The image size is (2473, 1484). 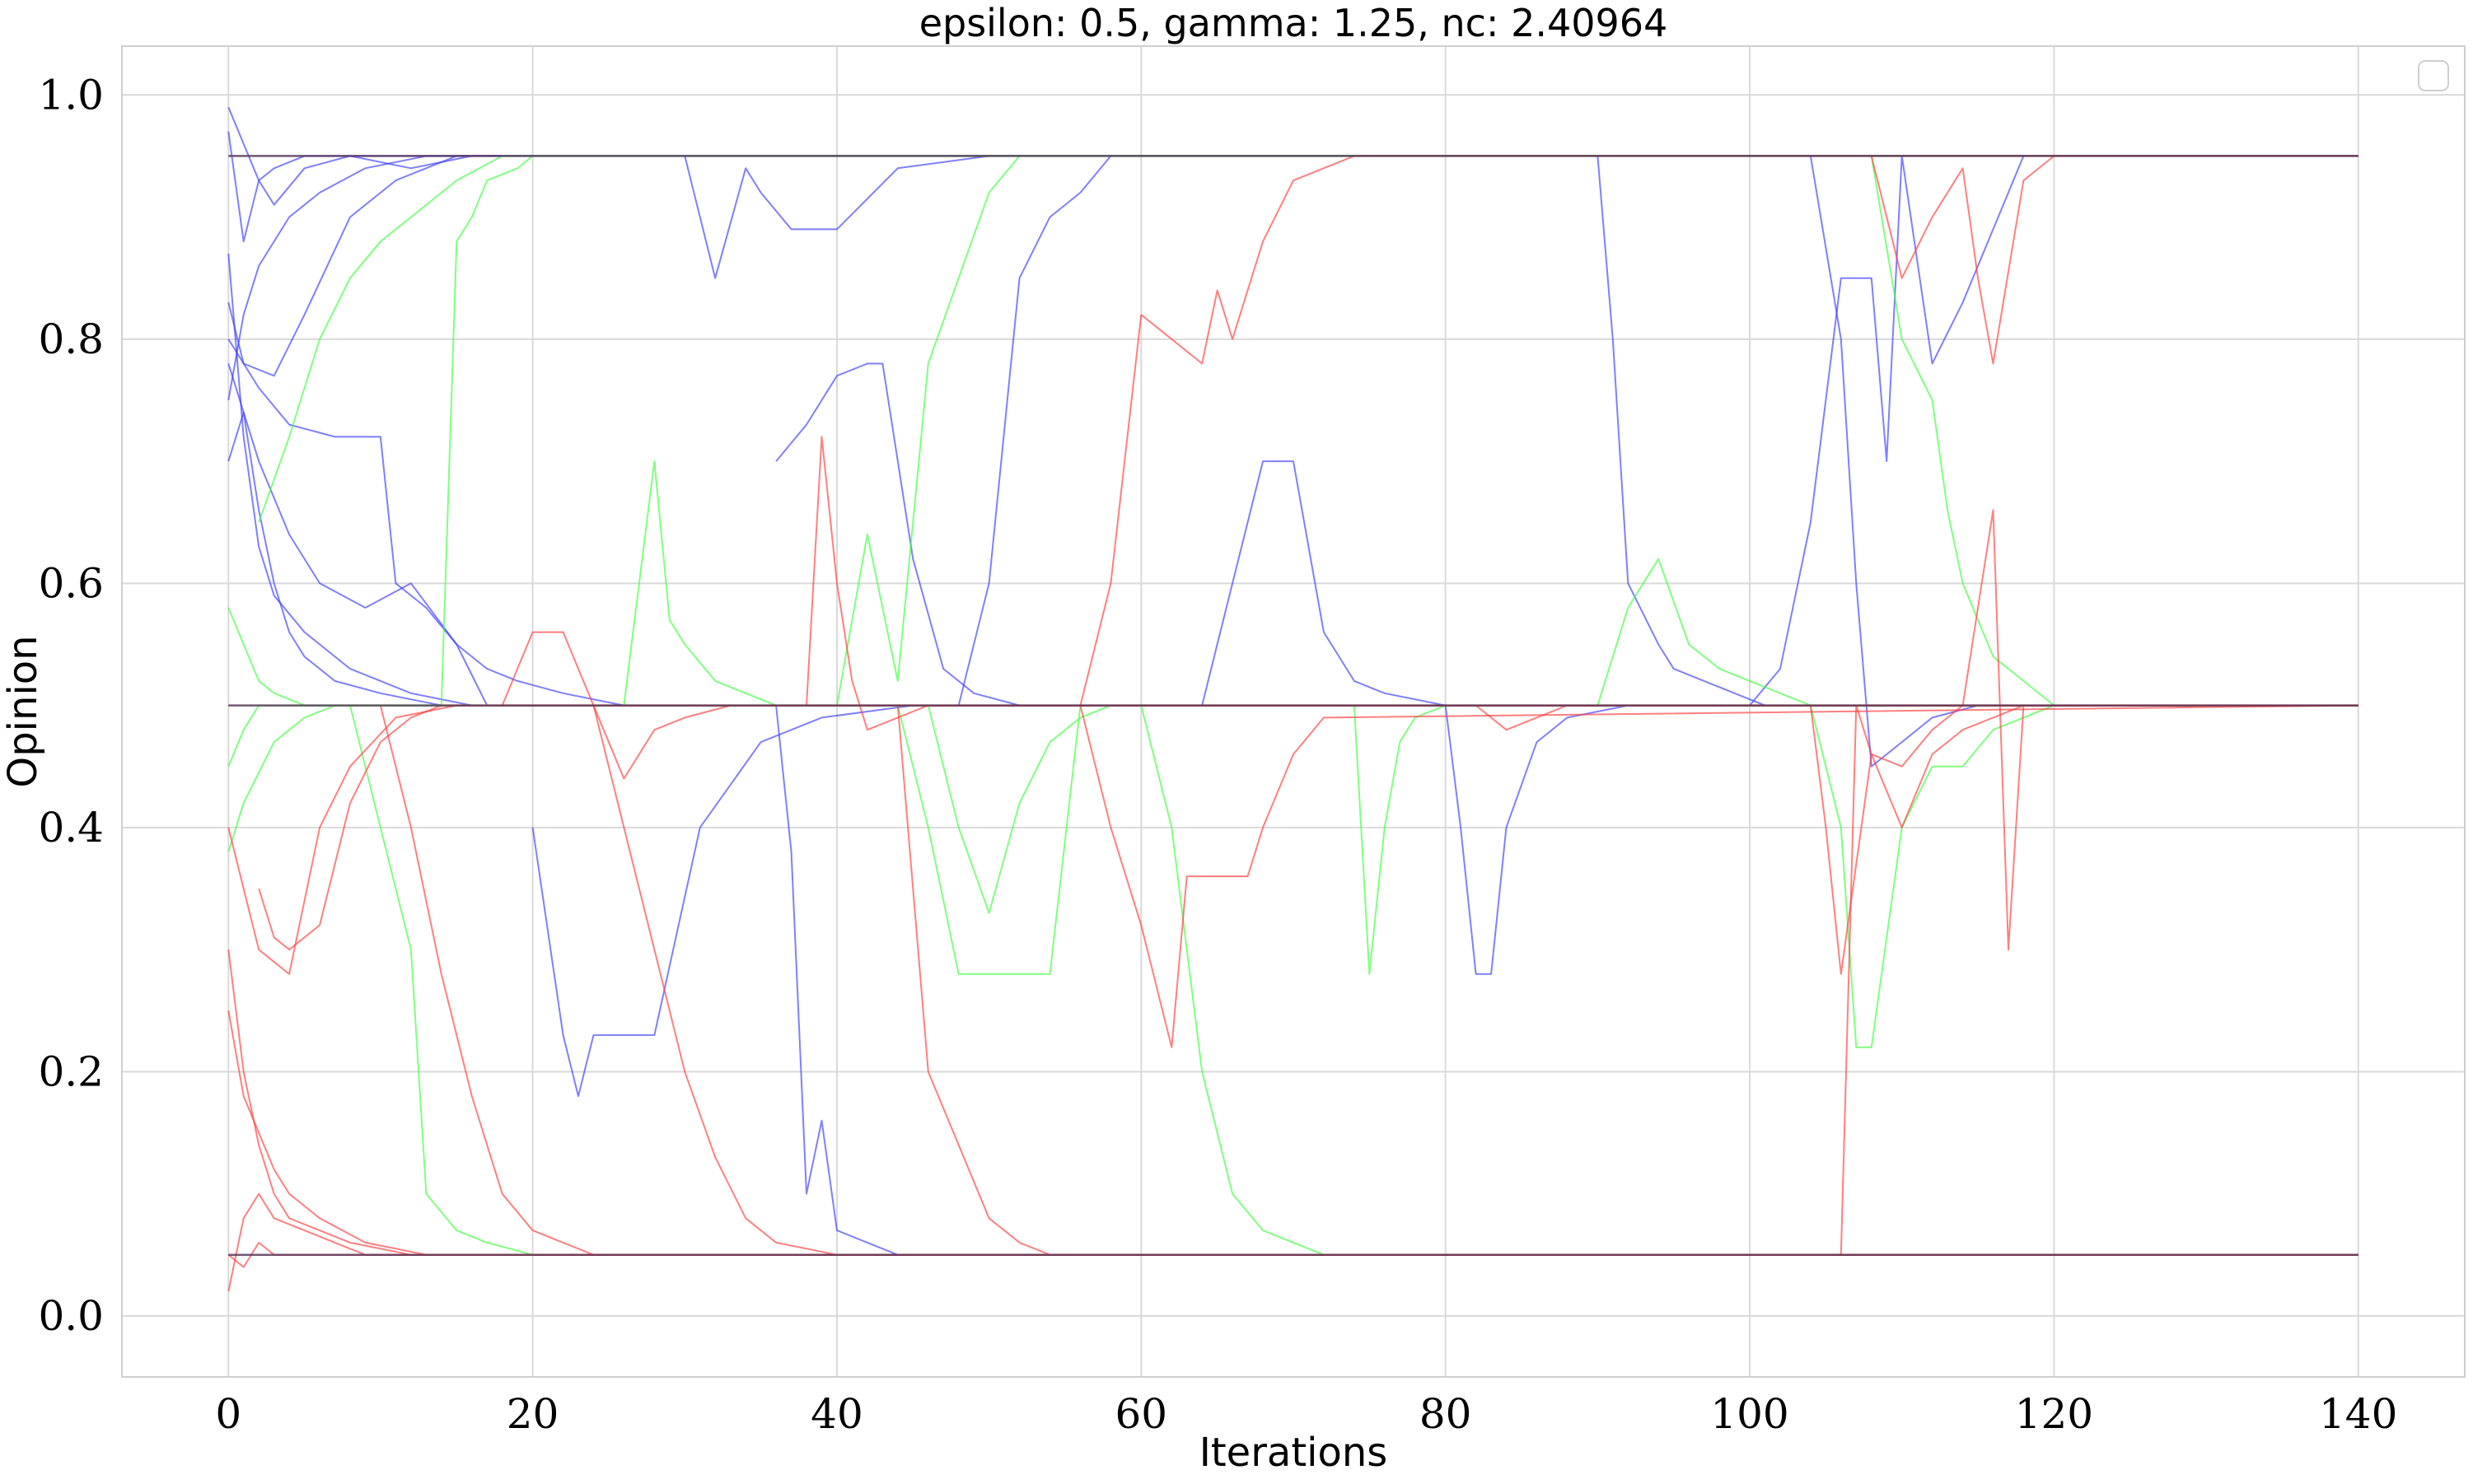 I want to click on x-tick-label: 120, so click(x=2054, y=1414).